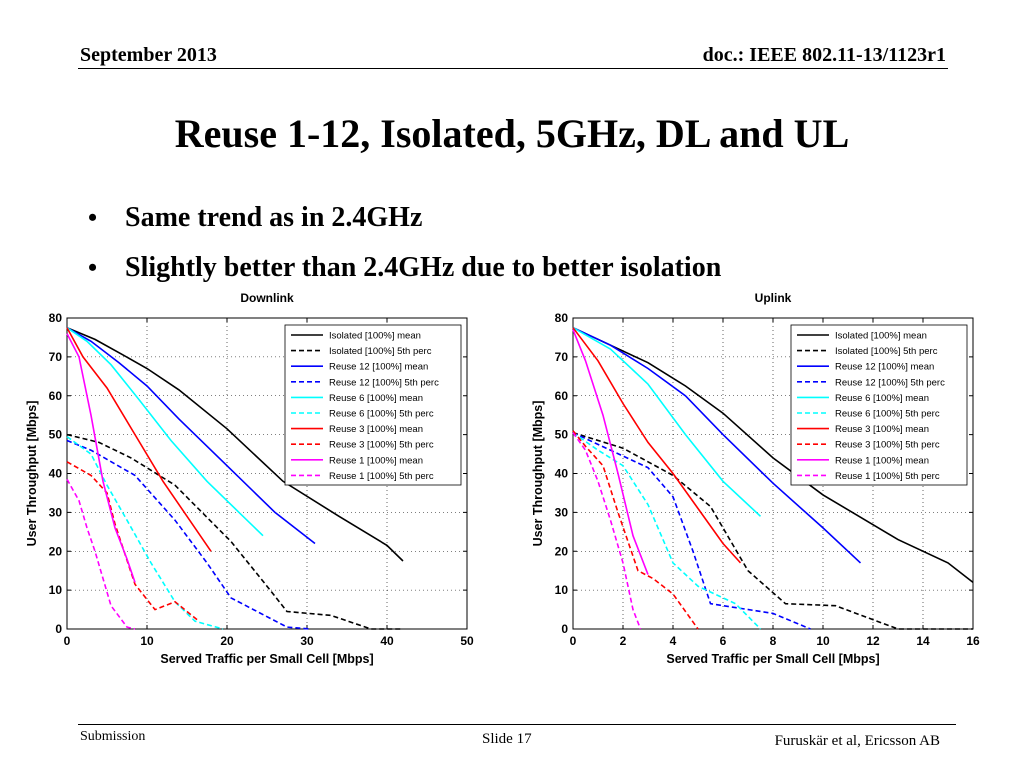 This screenshot has height=768, width=1024. I want to click on x-tick-label: 8, so click(773, 641).